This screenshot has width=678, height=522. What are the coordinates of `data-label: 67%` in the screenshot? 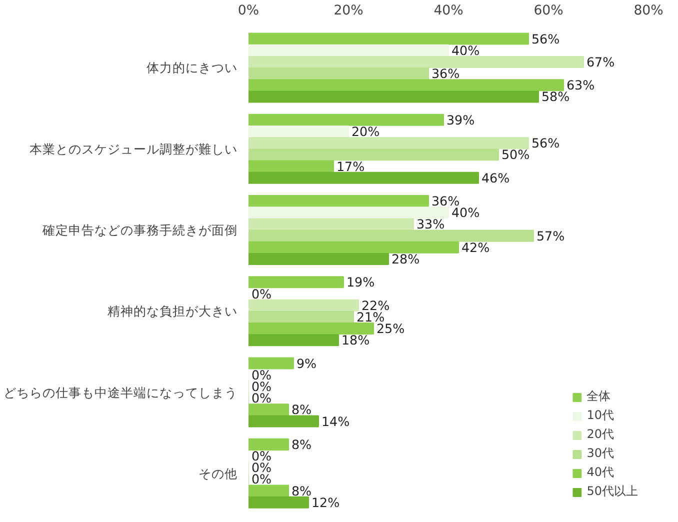 It's located at (600, 62).